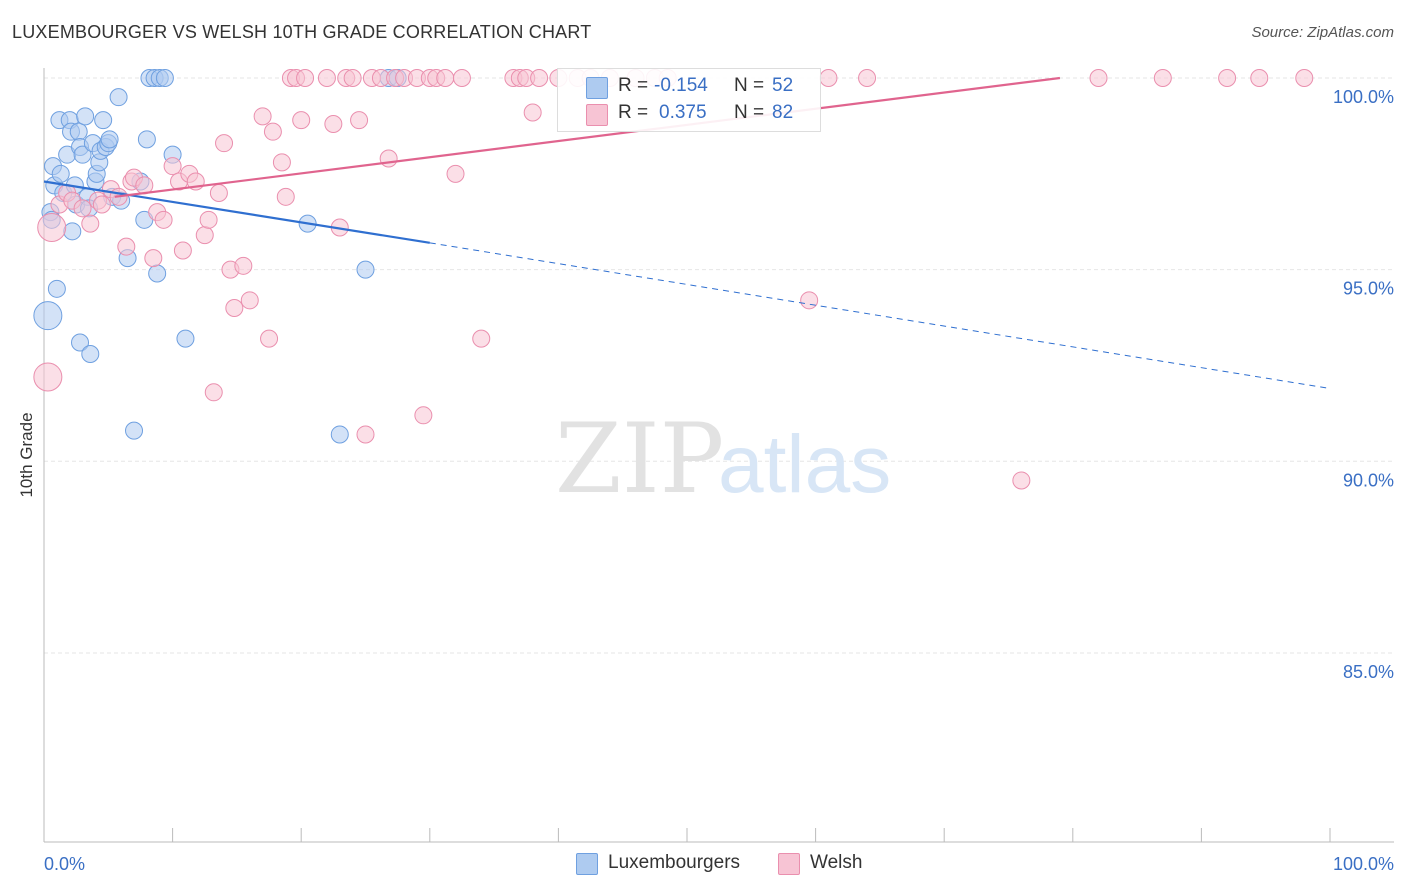 This screenshot has width=1406, height=892. What do you see at coordinates (639, 459) in the screenshot?
I see `watermark-zip: ZIP` at bounding box center [639, 459].